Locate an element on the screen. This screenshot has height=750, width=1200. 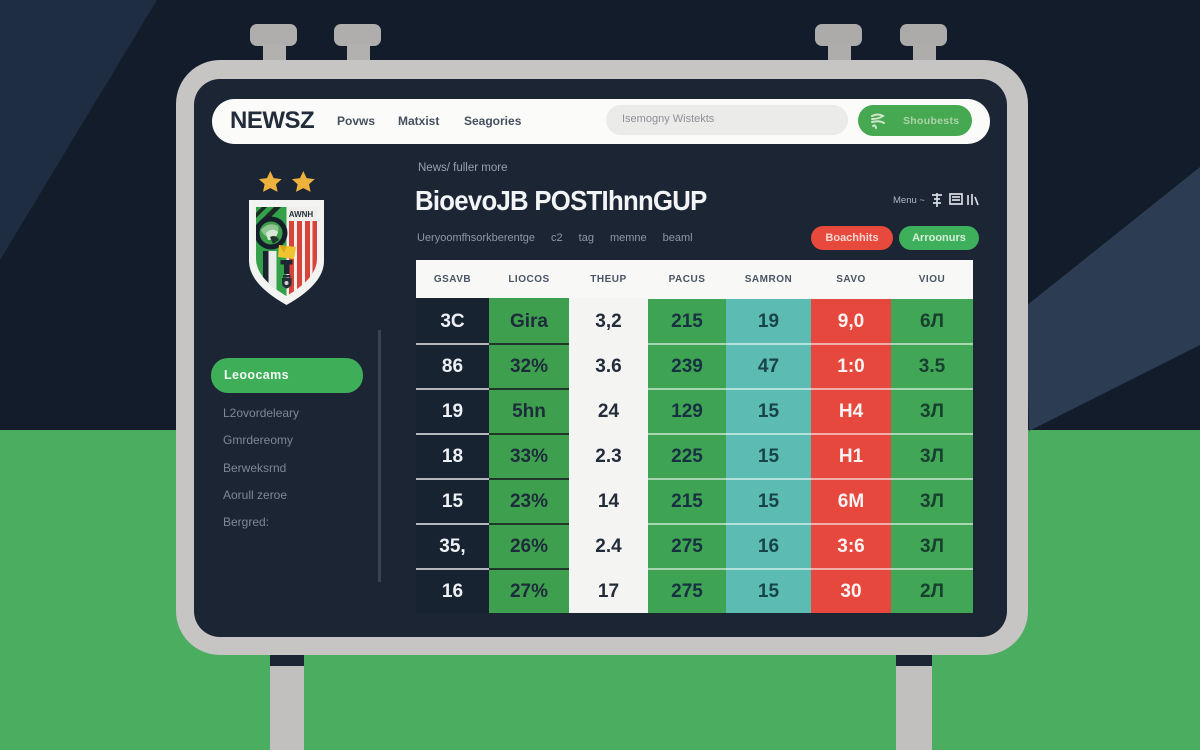
svg-text: AWNH is located at coordinates (301, 214).